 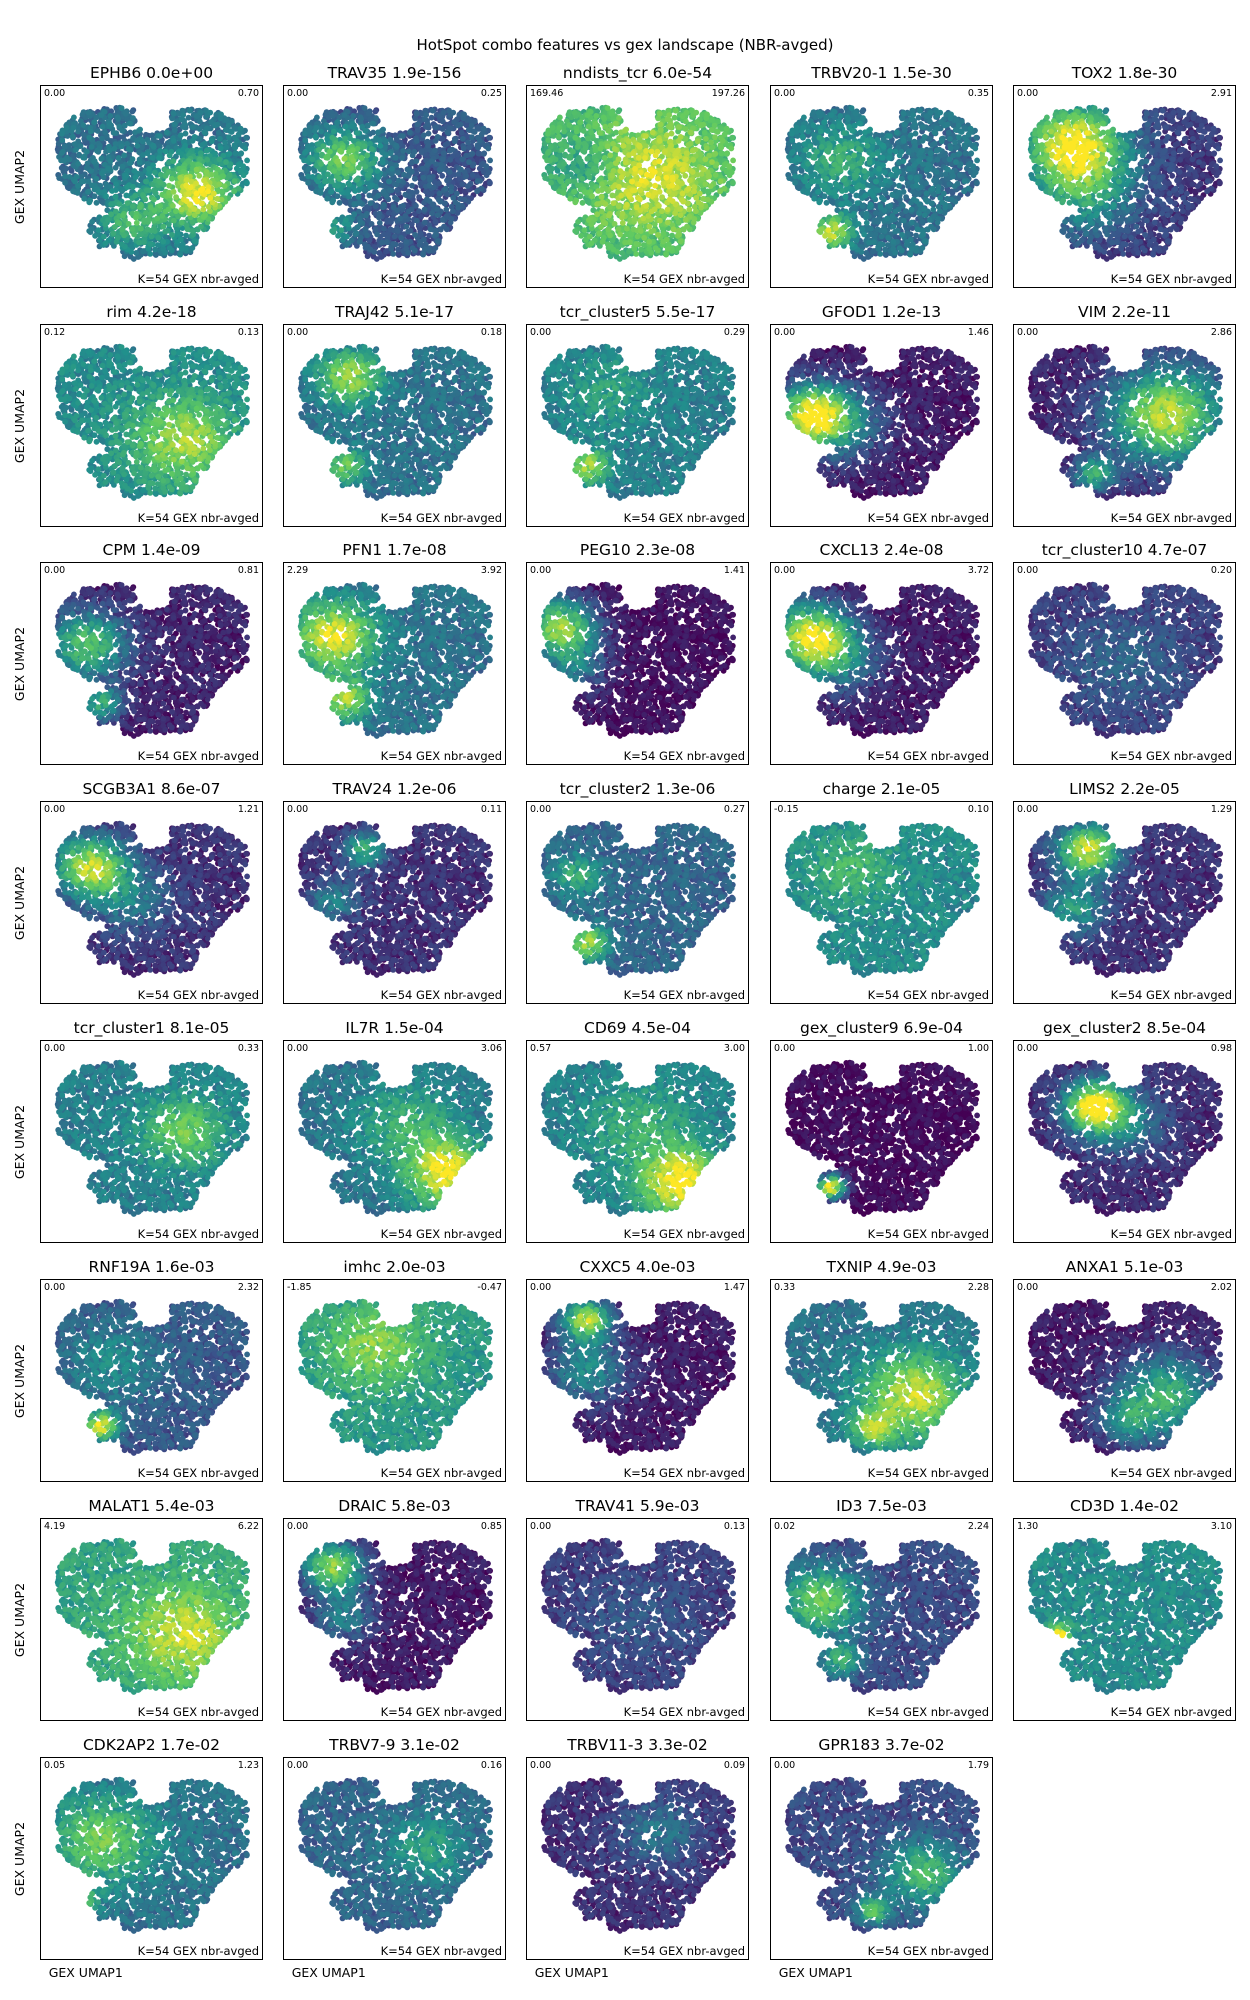 I want to click on panel-title: TRAV35 1.9e-156, so click(x=394, y=73).